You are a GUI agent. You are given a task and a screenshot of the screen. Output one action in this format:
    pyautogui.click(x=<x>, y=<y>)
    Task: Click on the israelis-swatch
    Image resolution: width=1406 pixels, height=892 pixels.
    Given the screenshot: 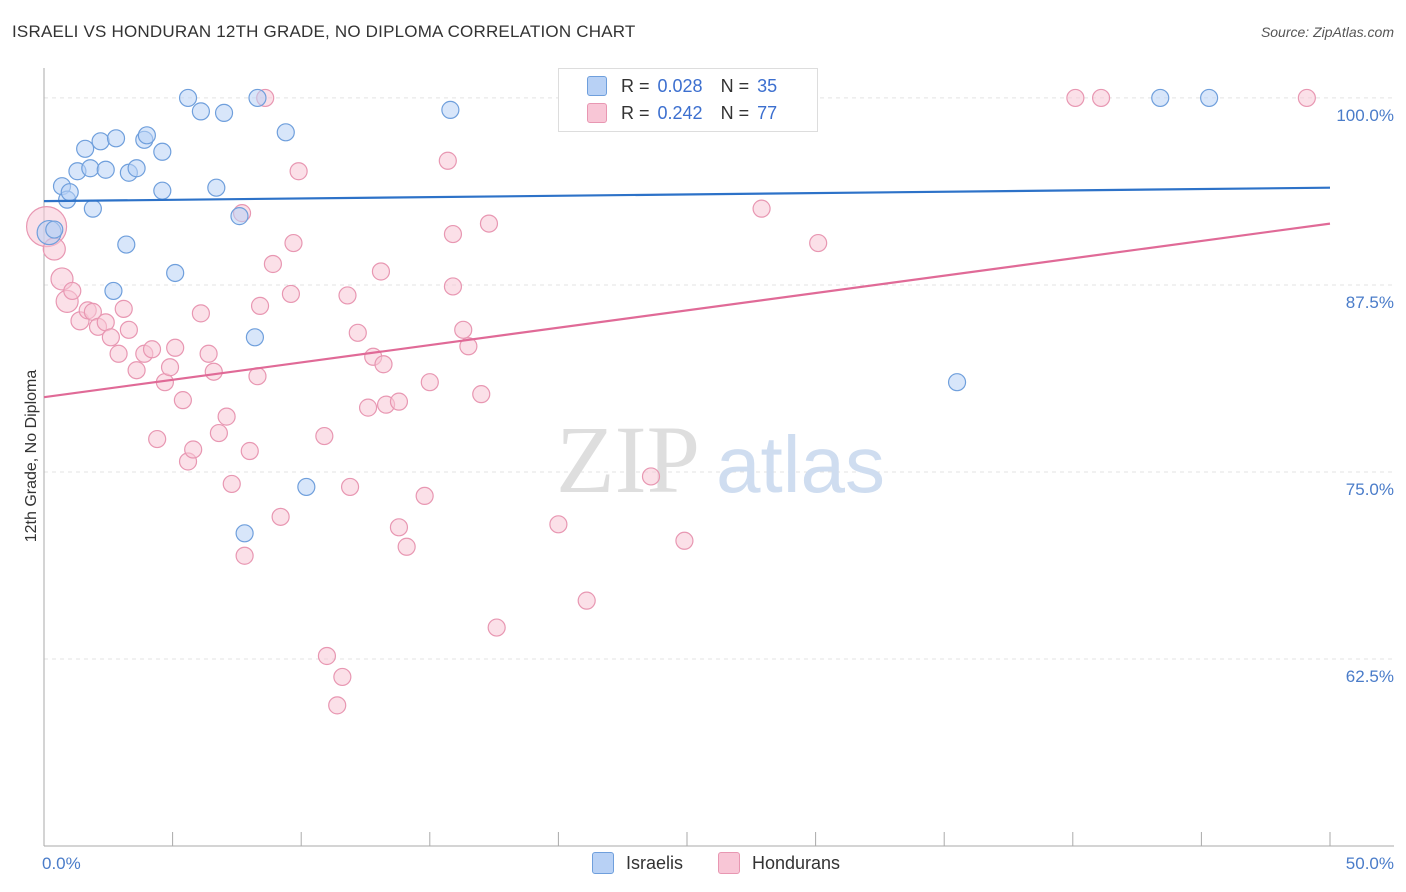 What is the action you would take?
    pyautogui.click(x=597, y=86)
    